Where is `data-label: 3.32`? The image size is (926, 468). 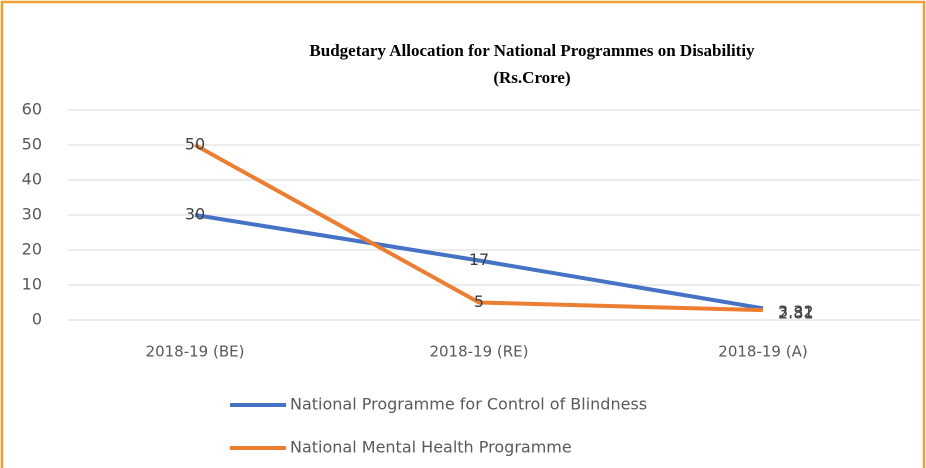 data-label: 3.32 is located at coordinates (796, 311).